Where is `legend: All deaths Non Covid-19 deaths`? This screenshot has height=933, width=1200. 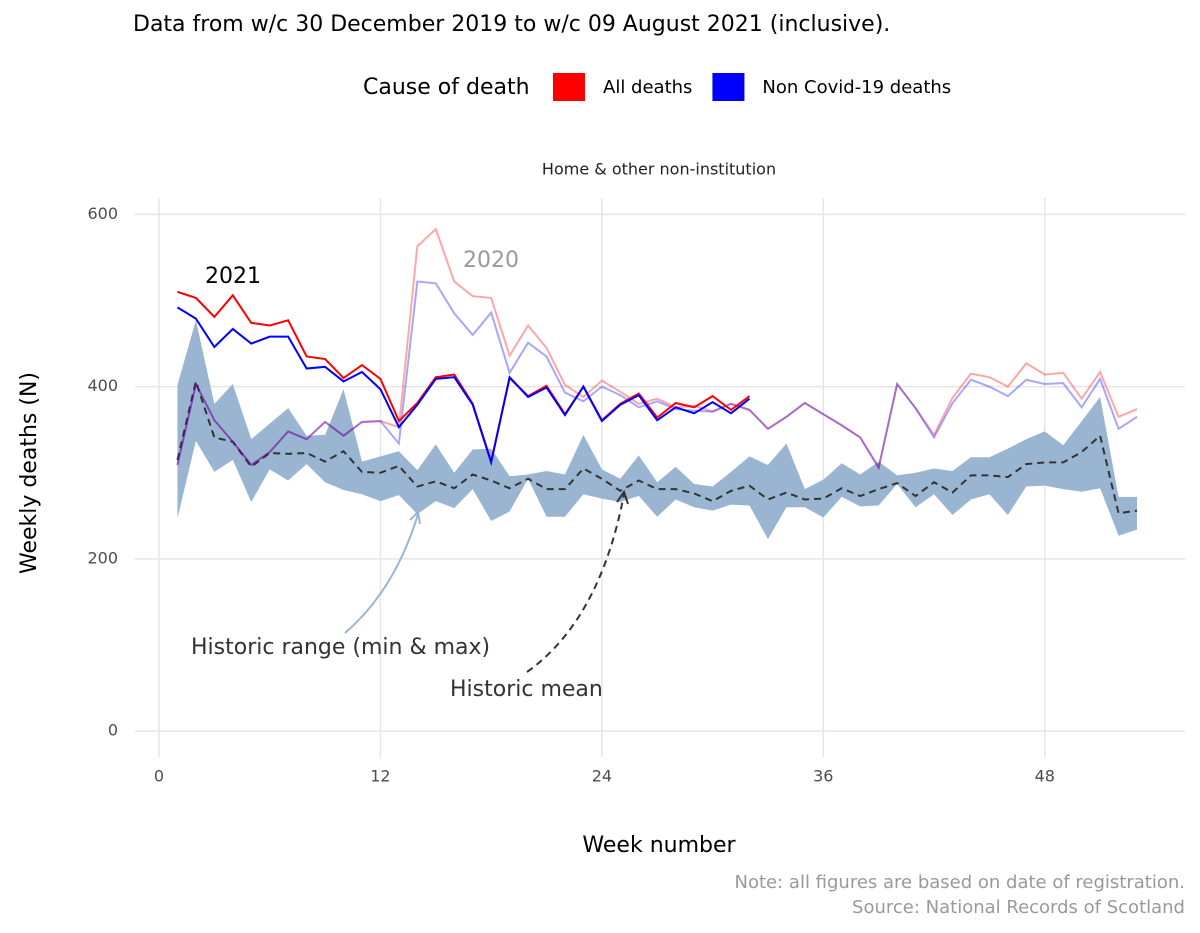
legend: All deaths Non Covid-19 deaths is located at coordinates (752, 87).